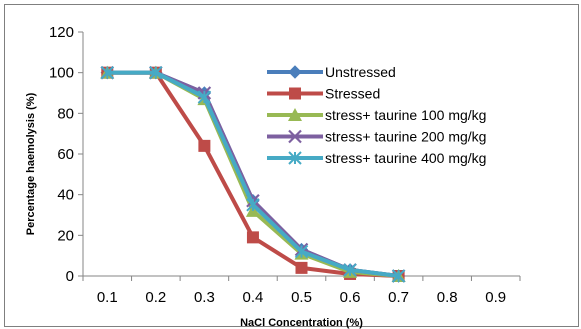  I want to click on y-tick-label: 100, so click(61, 73).